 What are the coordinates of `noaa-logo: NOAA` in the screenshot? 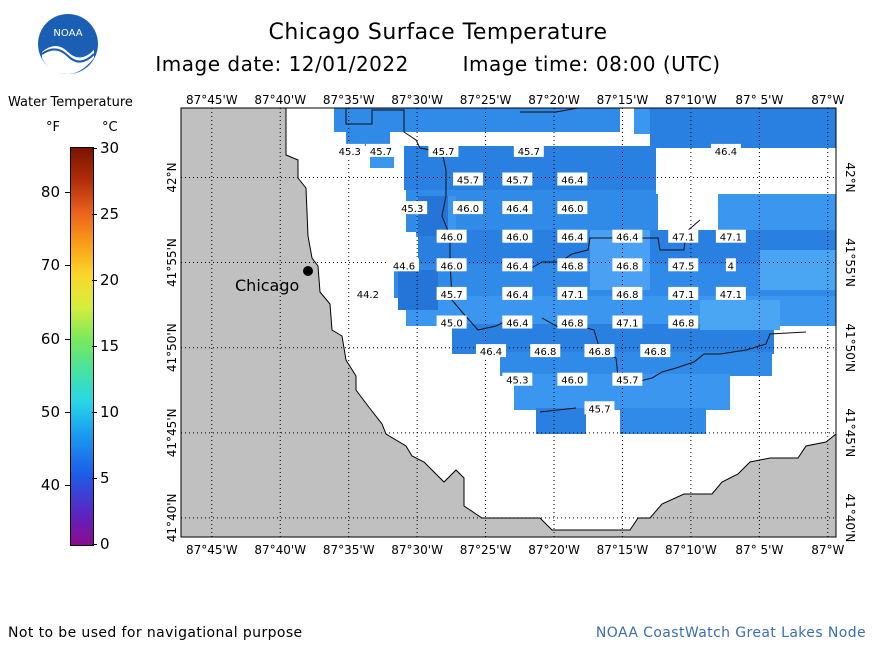 It's located at (68, 44).